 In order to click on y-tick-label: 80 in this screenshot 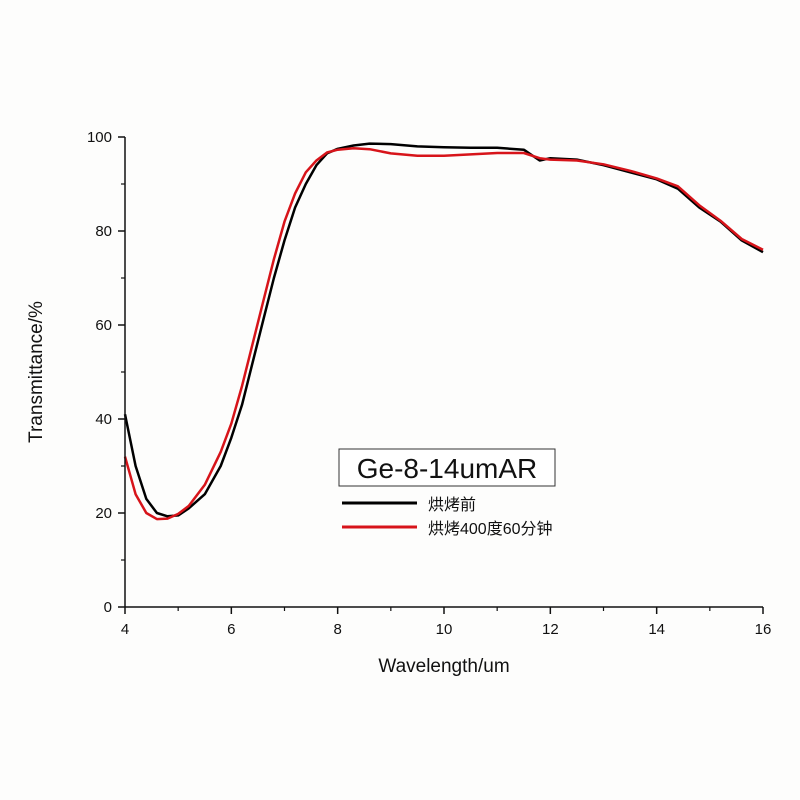, I will do `click(103, 231)`.